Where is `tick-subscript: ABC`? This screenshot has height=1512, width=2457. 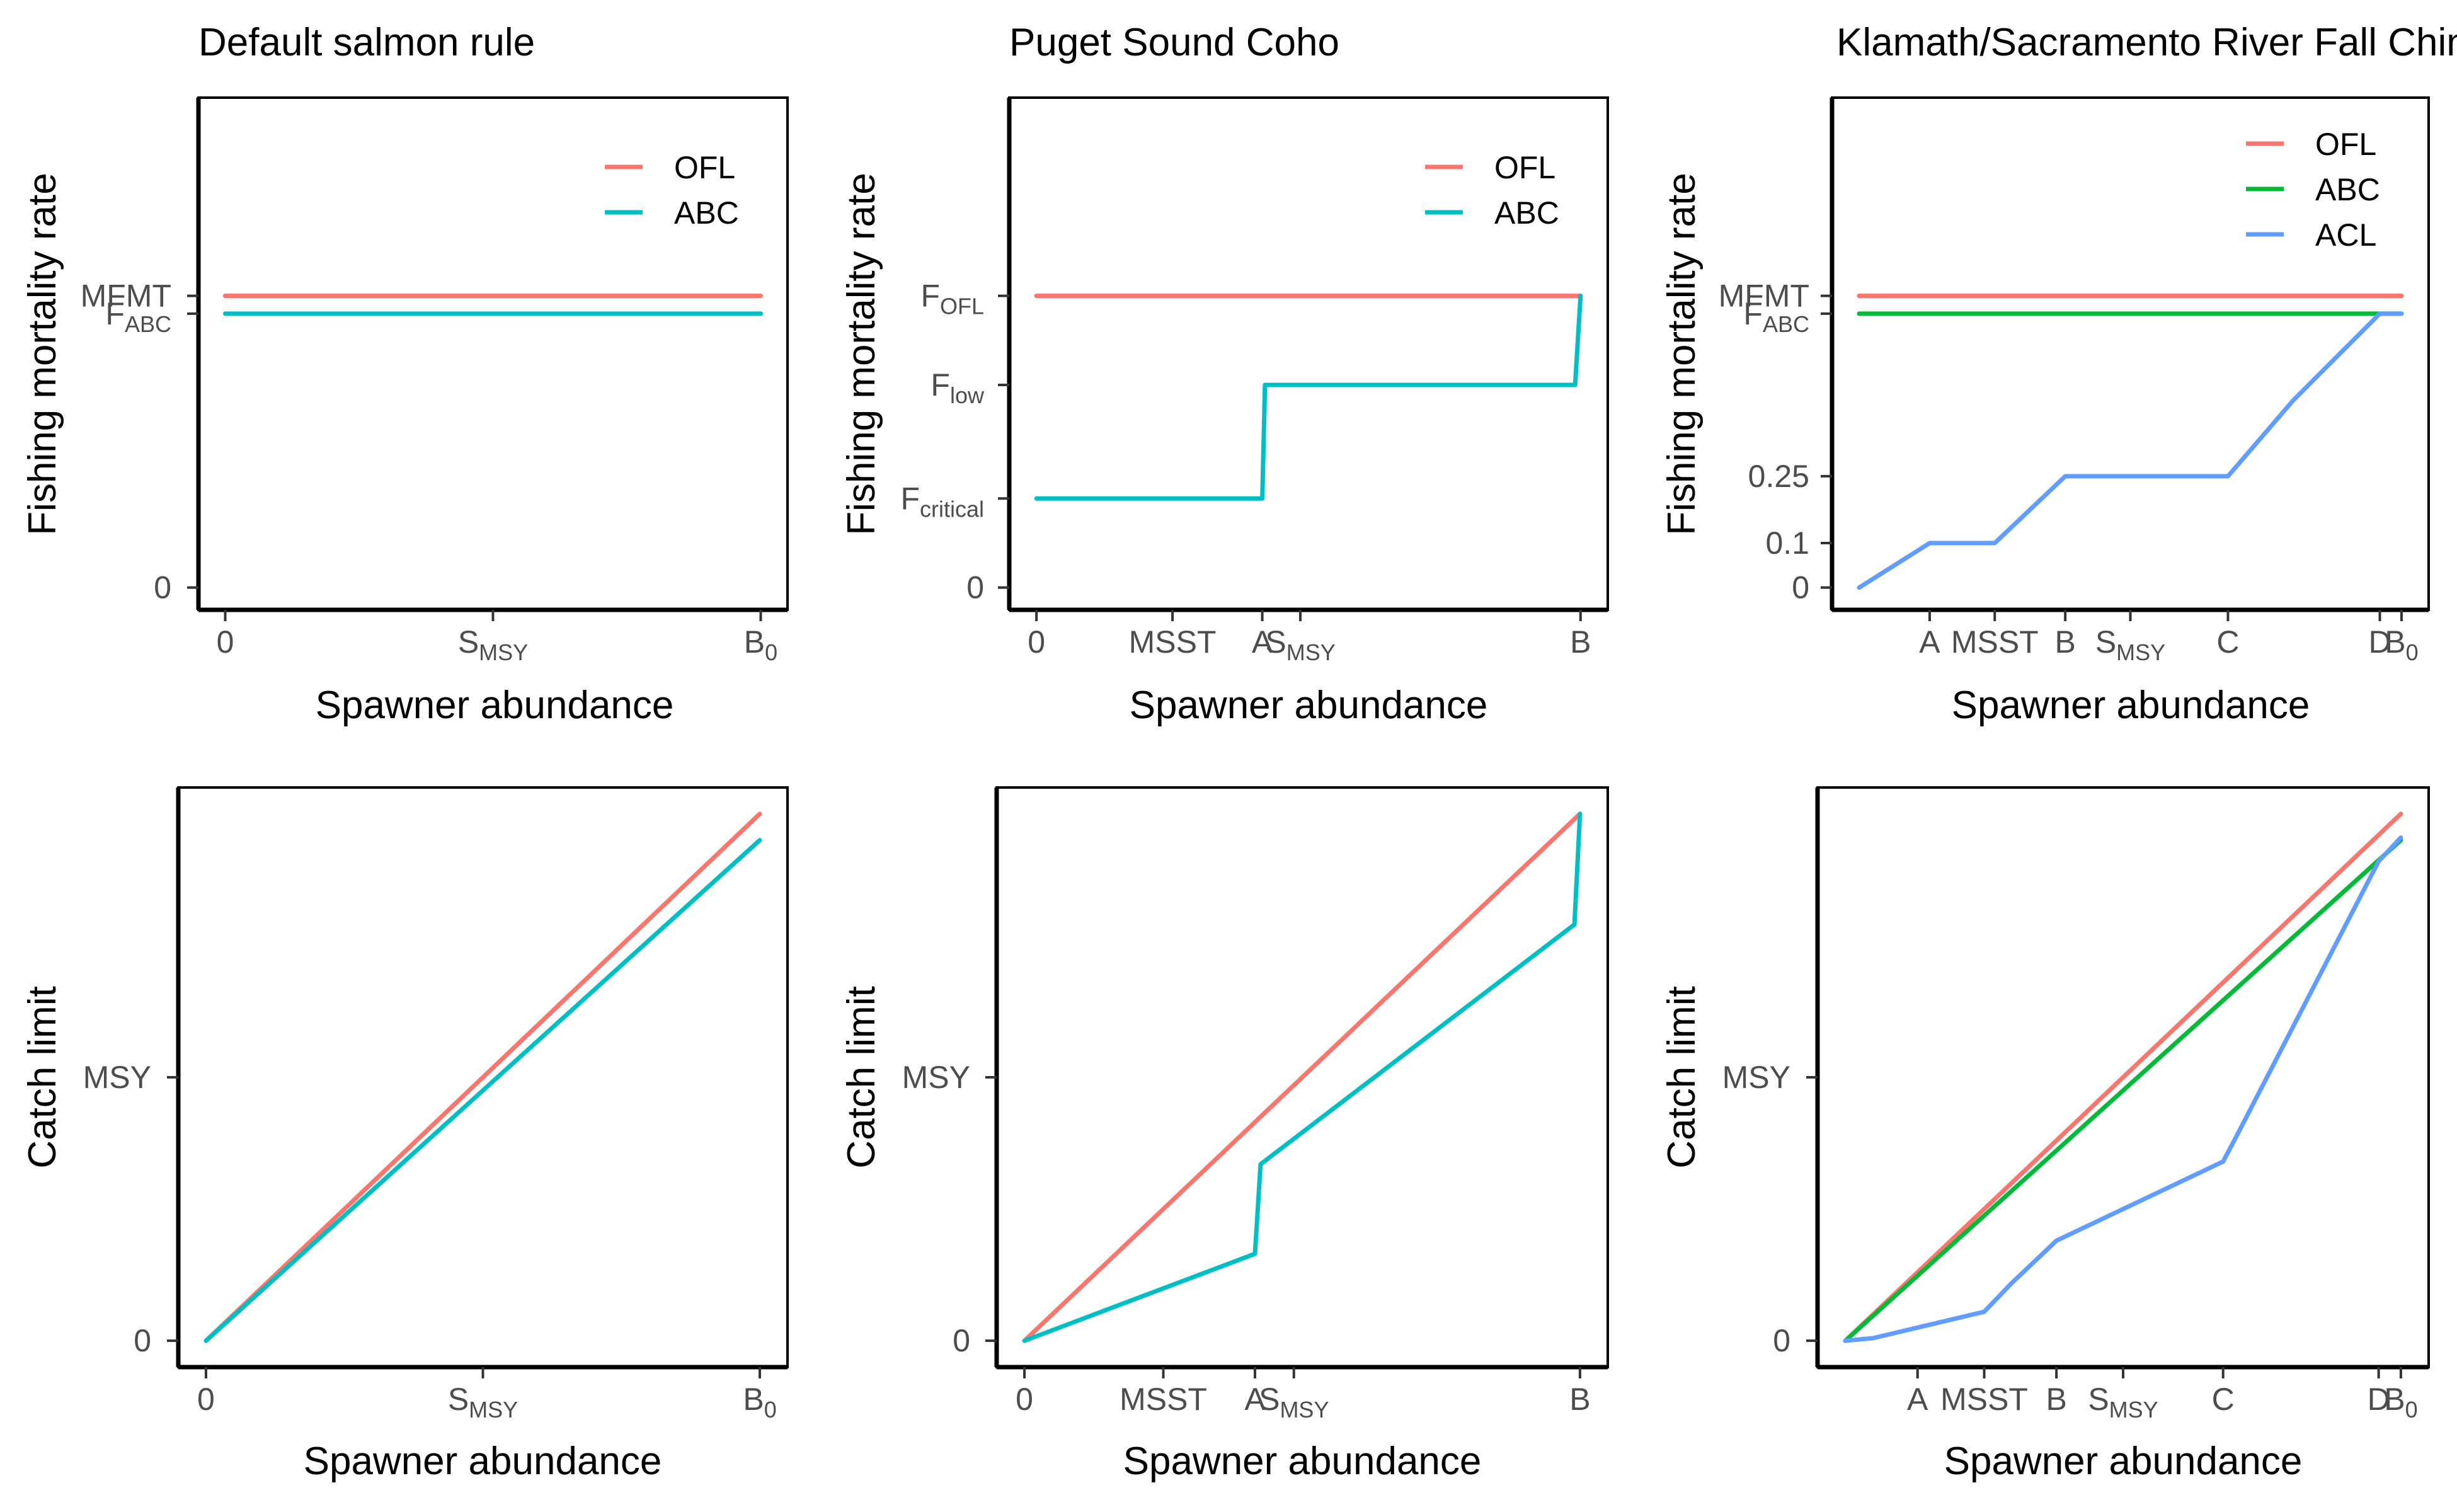 tick-subscript: ABC is located at coordinates (148, 324).